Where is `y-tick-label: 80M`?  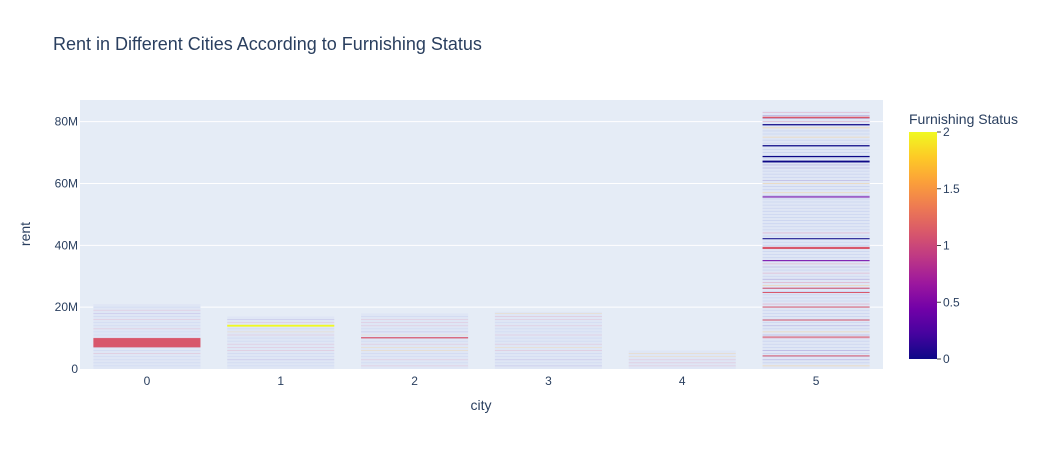
y-tick-label: 80M is located at coordinates (66, 122).